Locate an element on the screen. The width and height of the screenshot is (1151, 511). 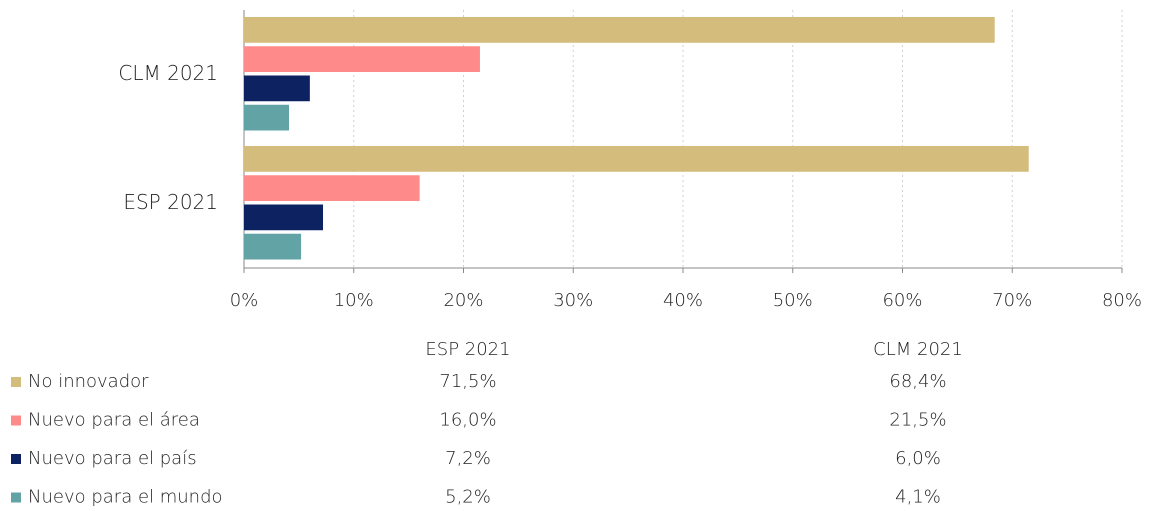
legend-label: No innovador is located at coordinates (88, 381).